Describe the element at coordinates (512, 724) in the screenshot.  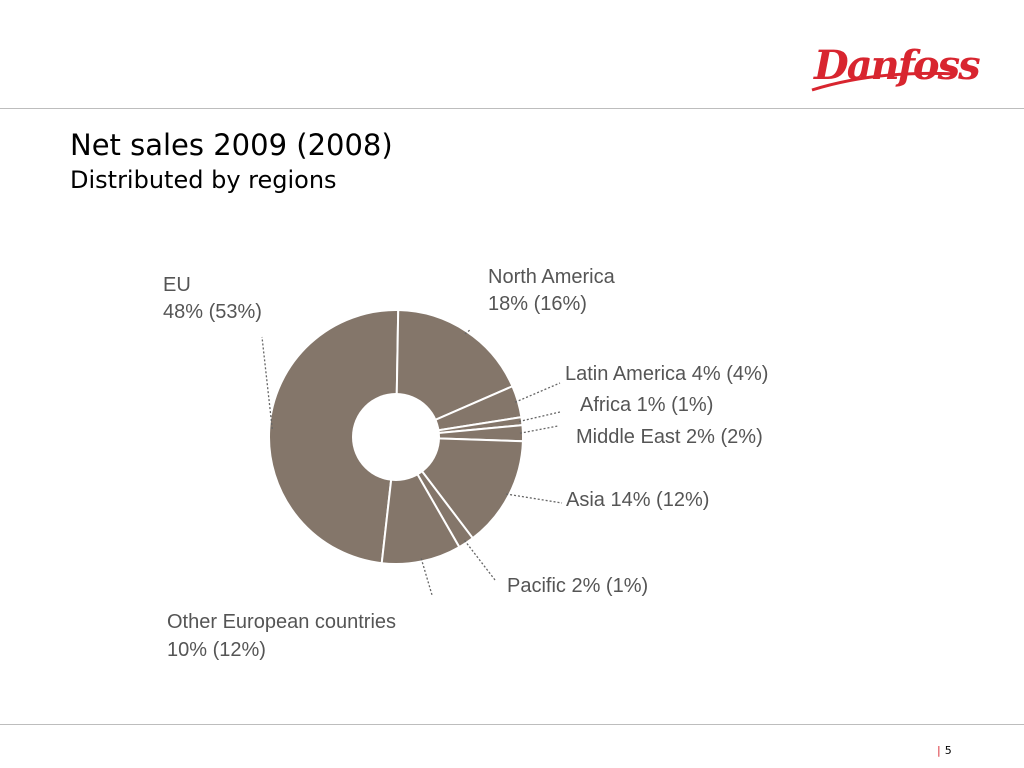
I see `footer-divider` at that location.